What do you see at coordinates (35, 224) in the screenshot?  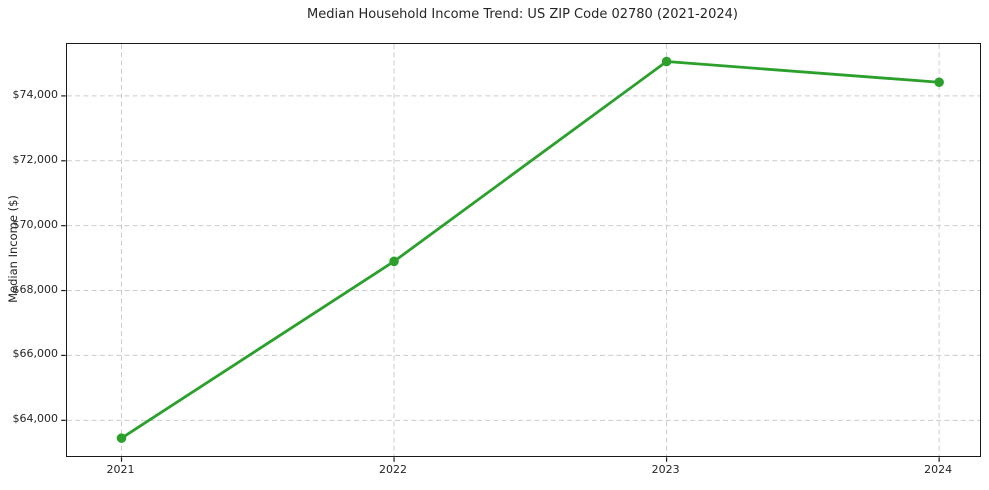 I see `y-tick-label: $70,000` at bounding box center [35, 224].